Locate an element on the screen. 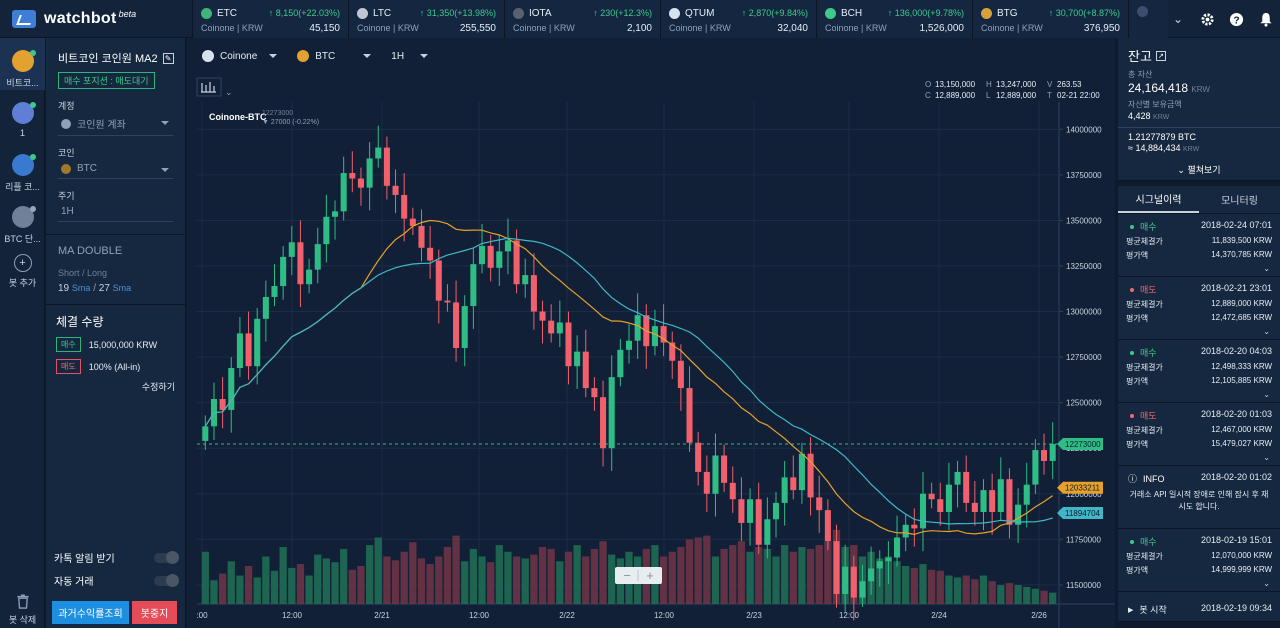 Image resolution: width=1280 pixels, height=628 pixels. candles-icon is located at coordinates (208, 87).